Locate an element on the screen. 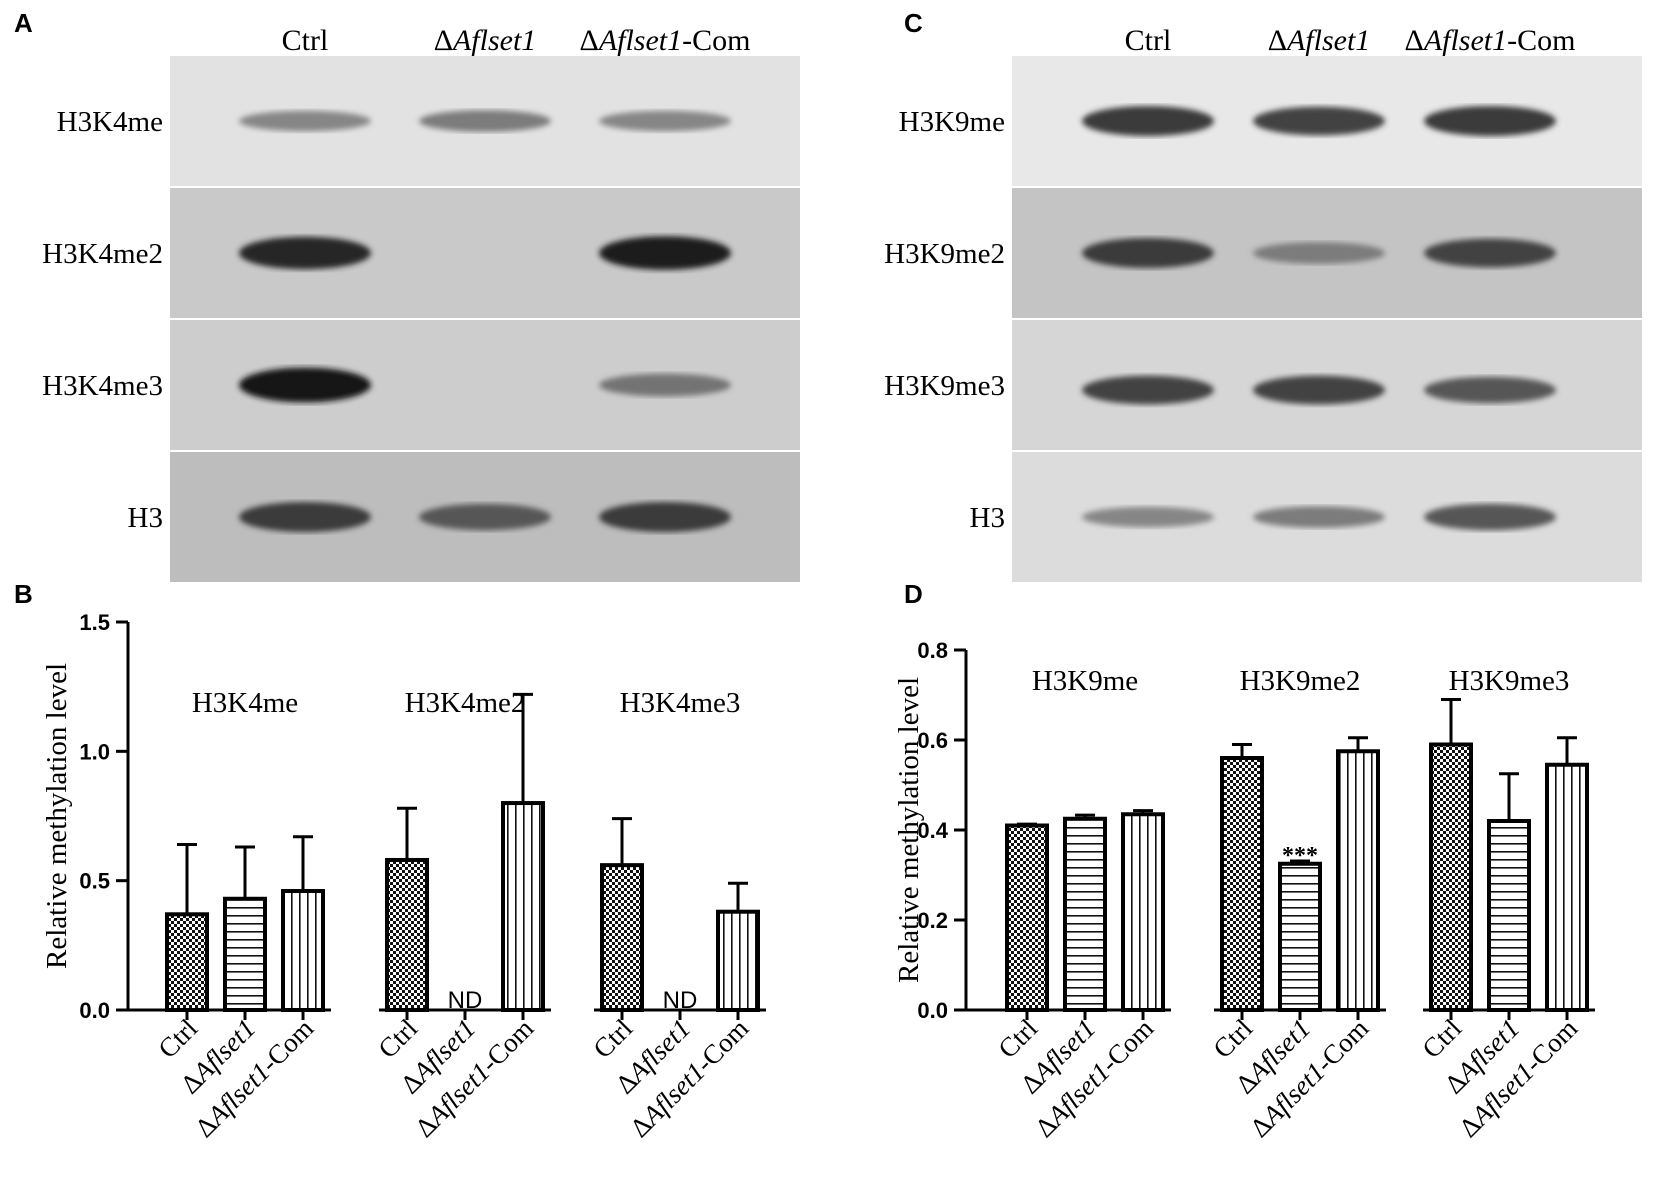  bar-annotation: *** is located at coordinates (1300, 856).